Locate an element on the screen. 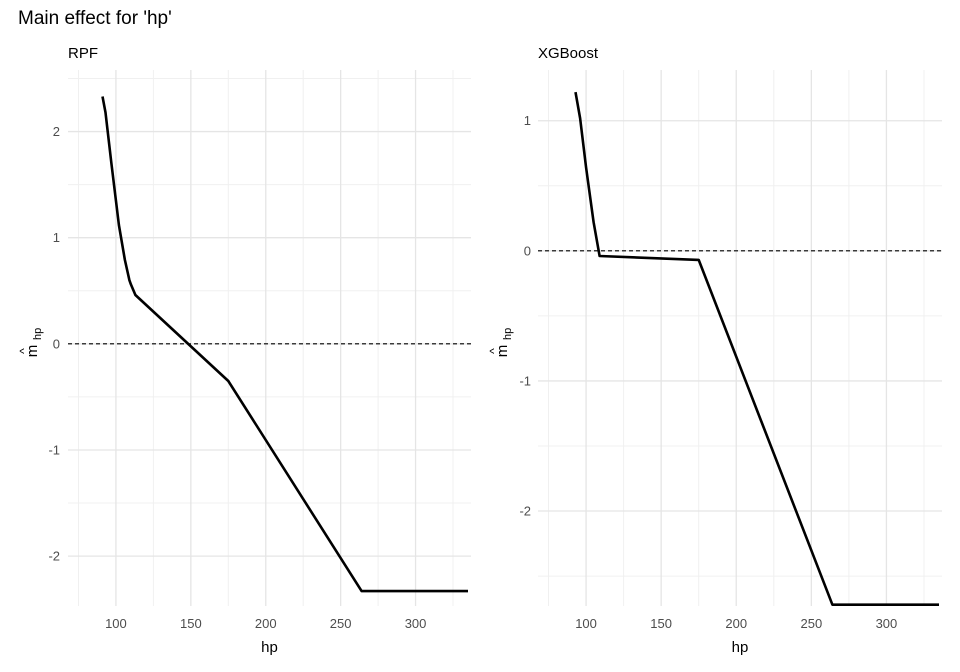 This screenshot has height=672, width=960. y-tick-label: 2 is located at coordinates (56, 131).